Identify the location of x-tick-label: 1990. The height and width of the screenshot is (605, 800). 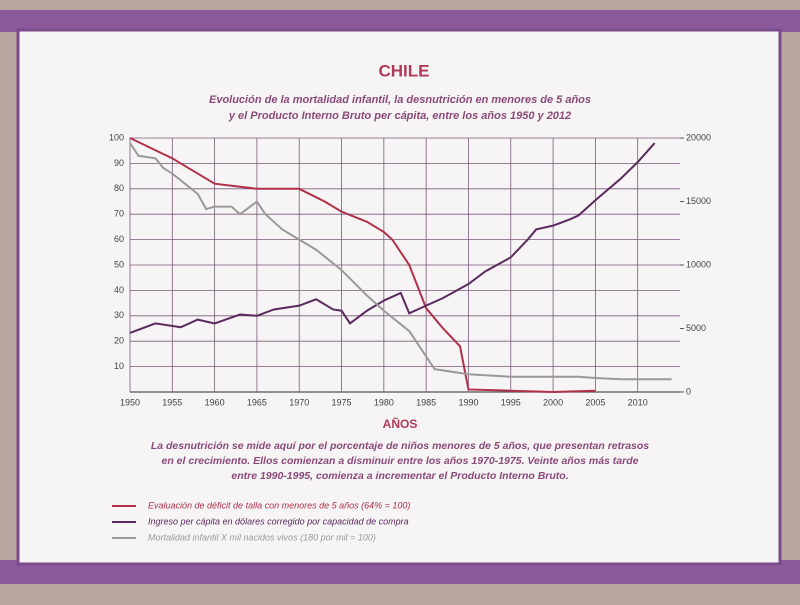
(468, 402).